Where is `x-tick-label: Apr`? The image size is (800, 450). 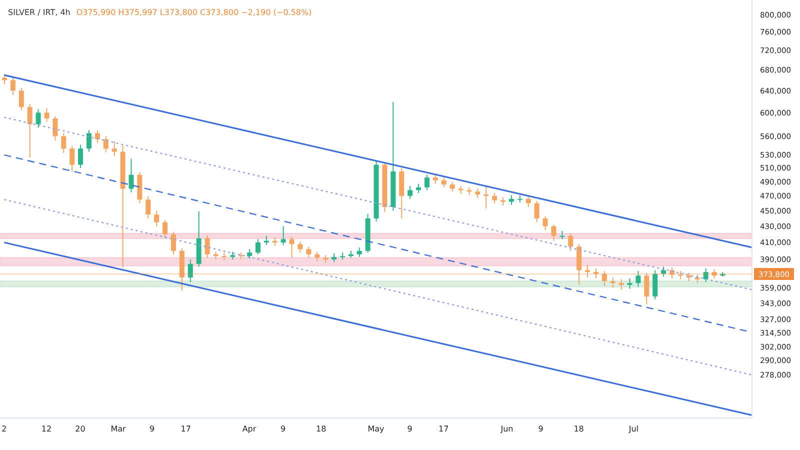 x-tick-label: Apr is located at coordinates (249, 429).